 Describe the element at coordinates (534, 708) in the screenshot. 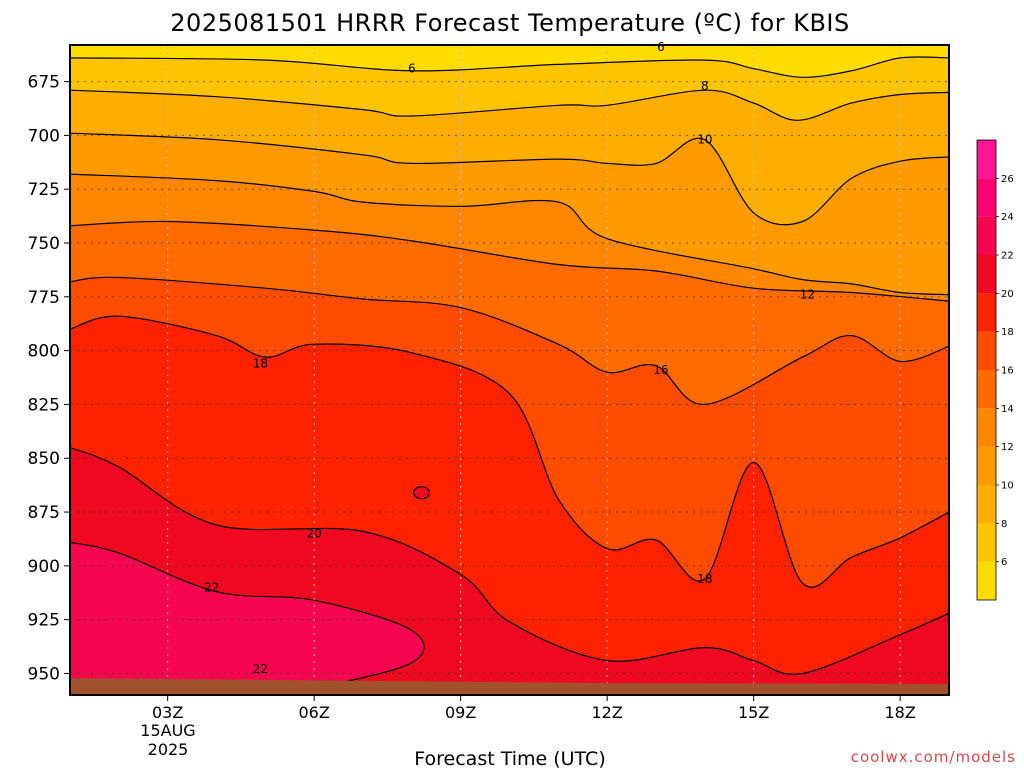

I see `x-axis: 03Z 06Z 09Z 12Z 15Z 18Z` at that location.